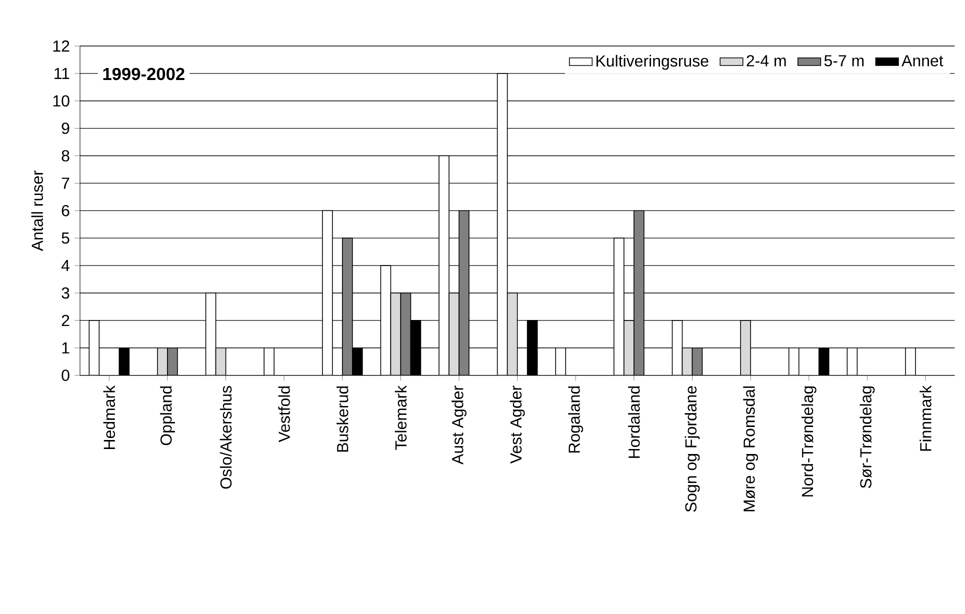  Describe the element at coordinates (808, 441) in the screenshot. I see `x-tick-label: Nord-Trøndelag` at that location.